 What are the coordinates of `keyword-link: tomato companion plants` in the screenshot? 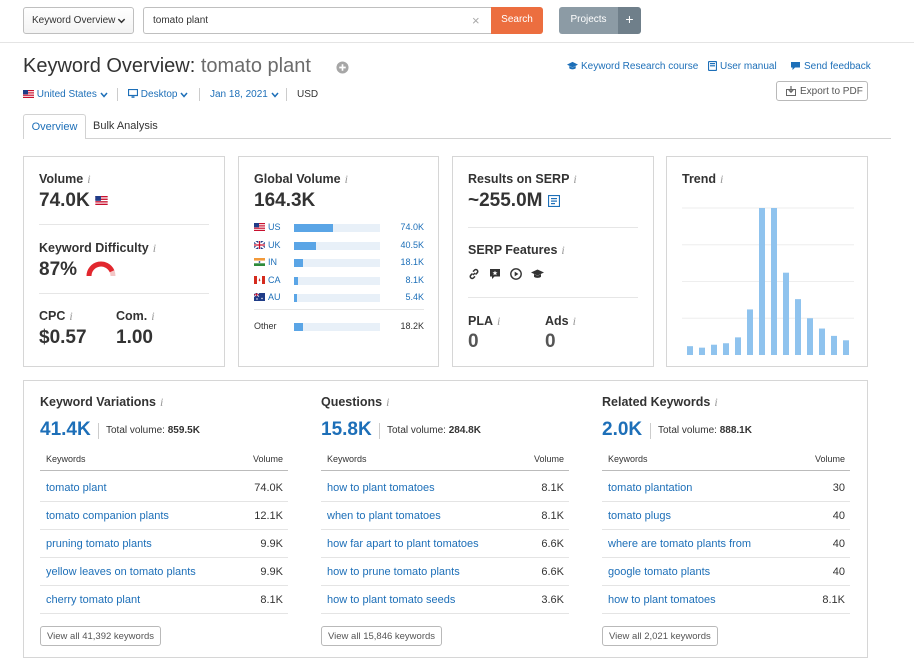 It's located at (107, 516).